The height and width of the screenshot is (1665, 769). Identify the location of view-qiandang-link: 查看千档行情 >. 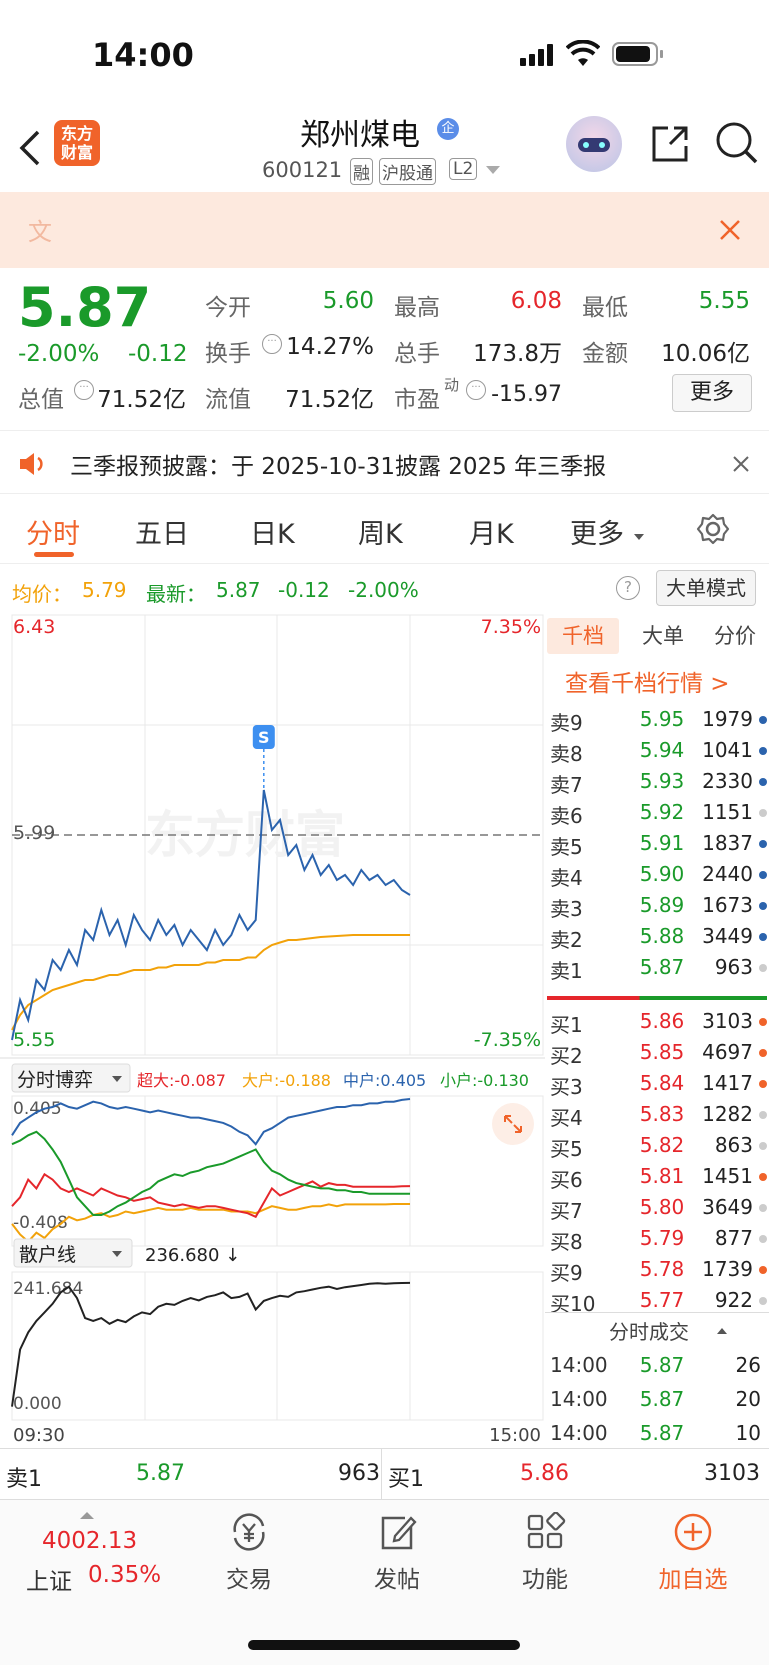
(647, 684).